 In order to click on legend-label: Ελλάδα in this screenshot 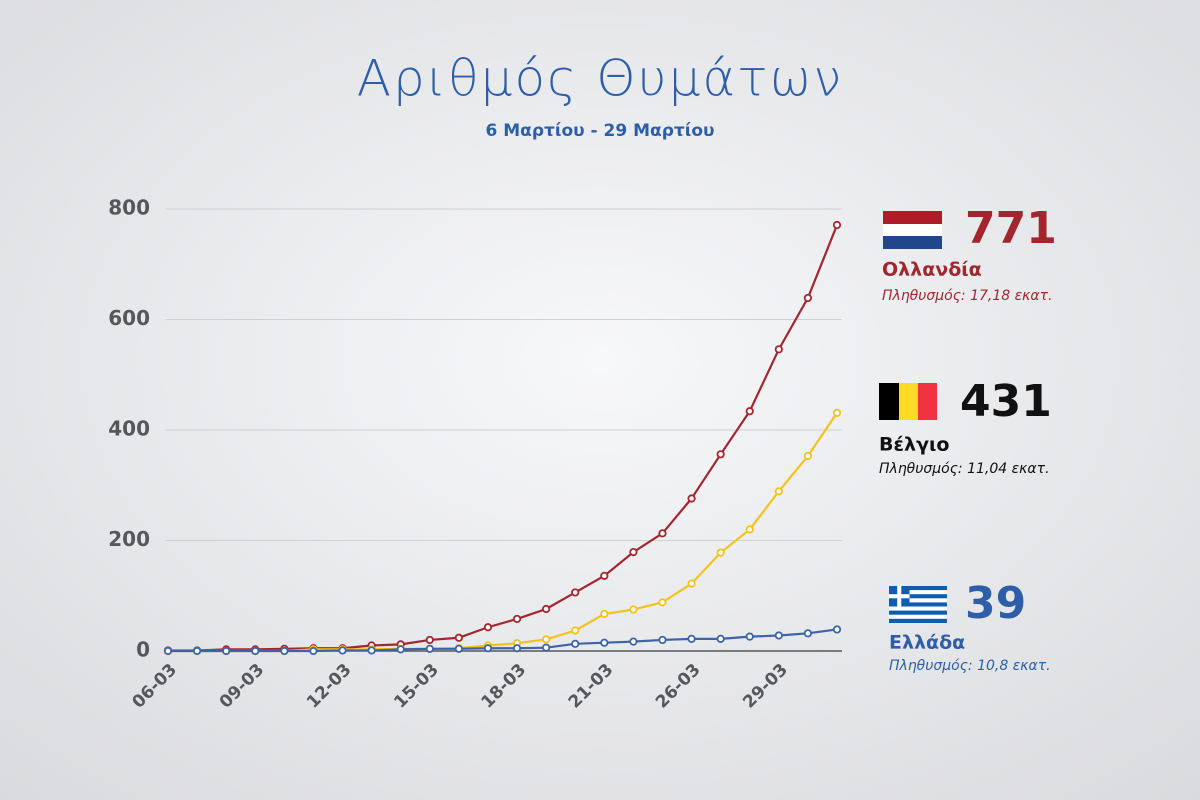, I will do `click(927, 643)`.